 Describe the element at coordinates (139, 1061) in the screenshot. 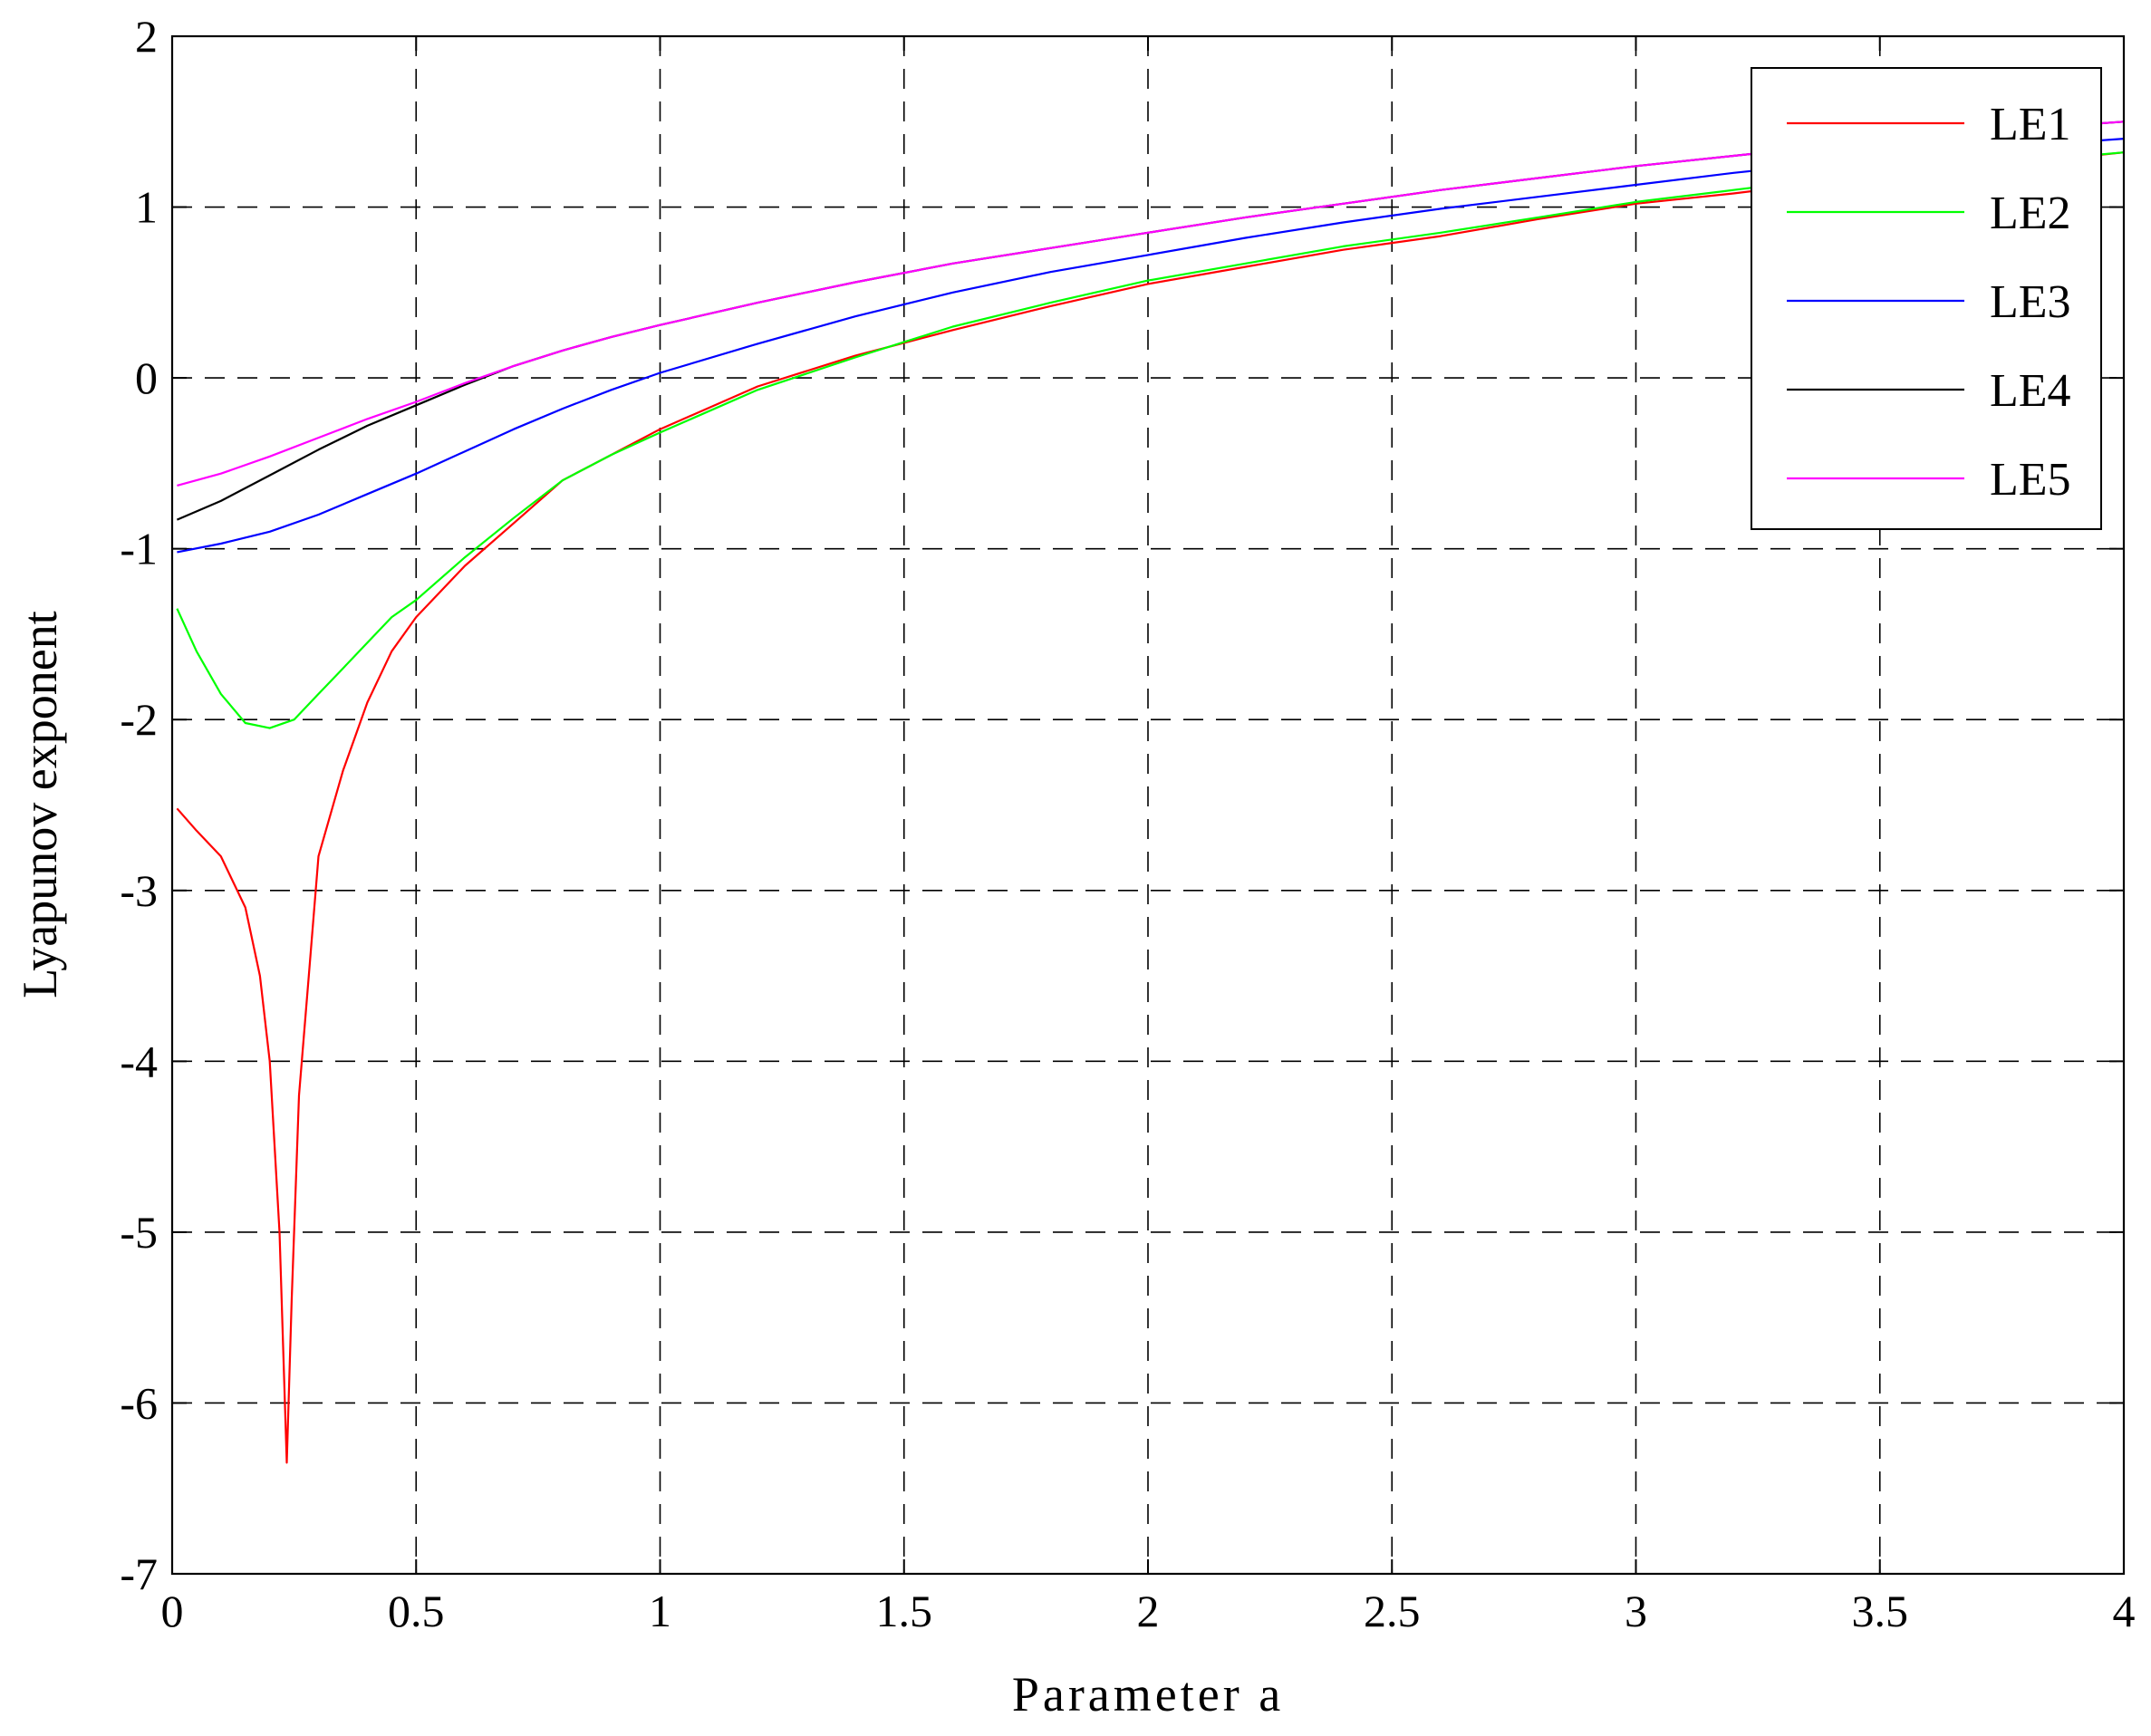

I see `y-tick-label: -4` at that location.